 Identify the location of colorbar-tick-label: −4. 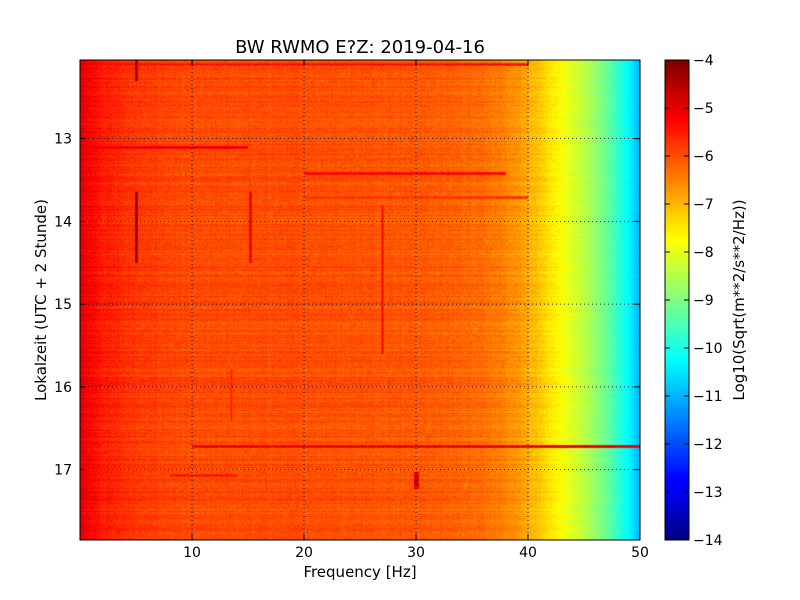
(703, 61).